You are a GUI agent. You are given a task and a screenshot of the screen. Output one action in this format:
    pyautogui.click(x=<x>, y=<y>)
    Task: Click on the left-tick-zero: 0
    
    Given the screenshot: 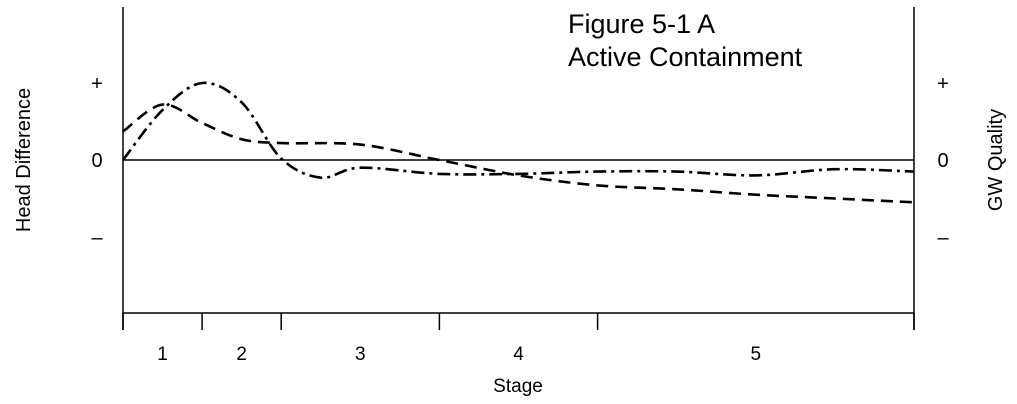 What is the action you would take?
    pyautogui.click(x=96, y=161)
    